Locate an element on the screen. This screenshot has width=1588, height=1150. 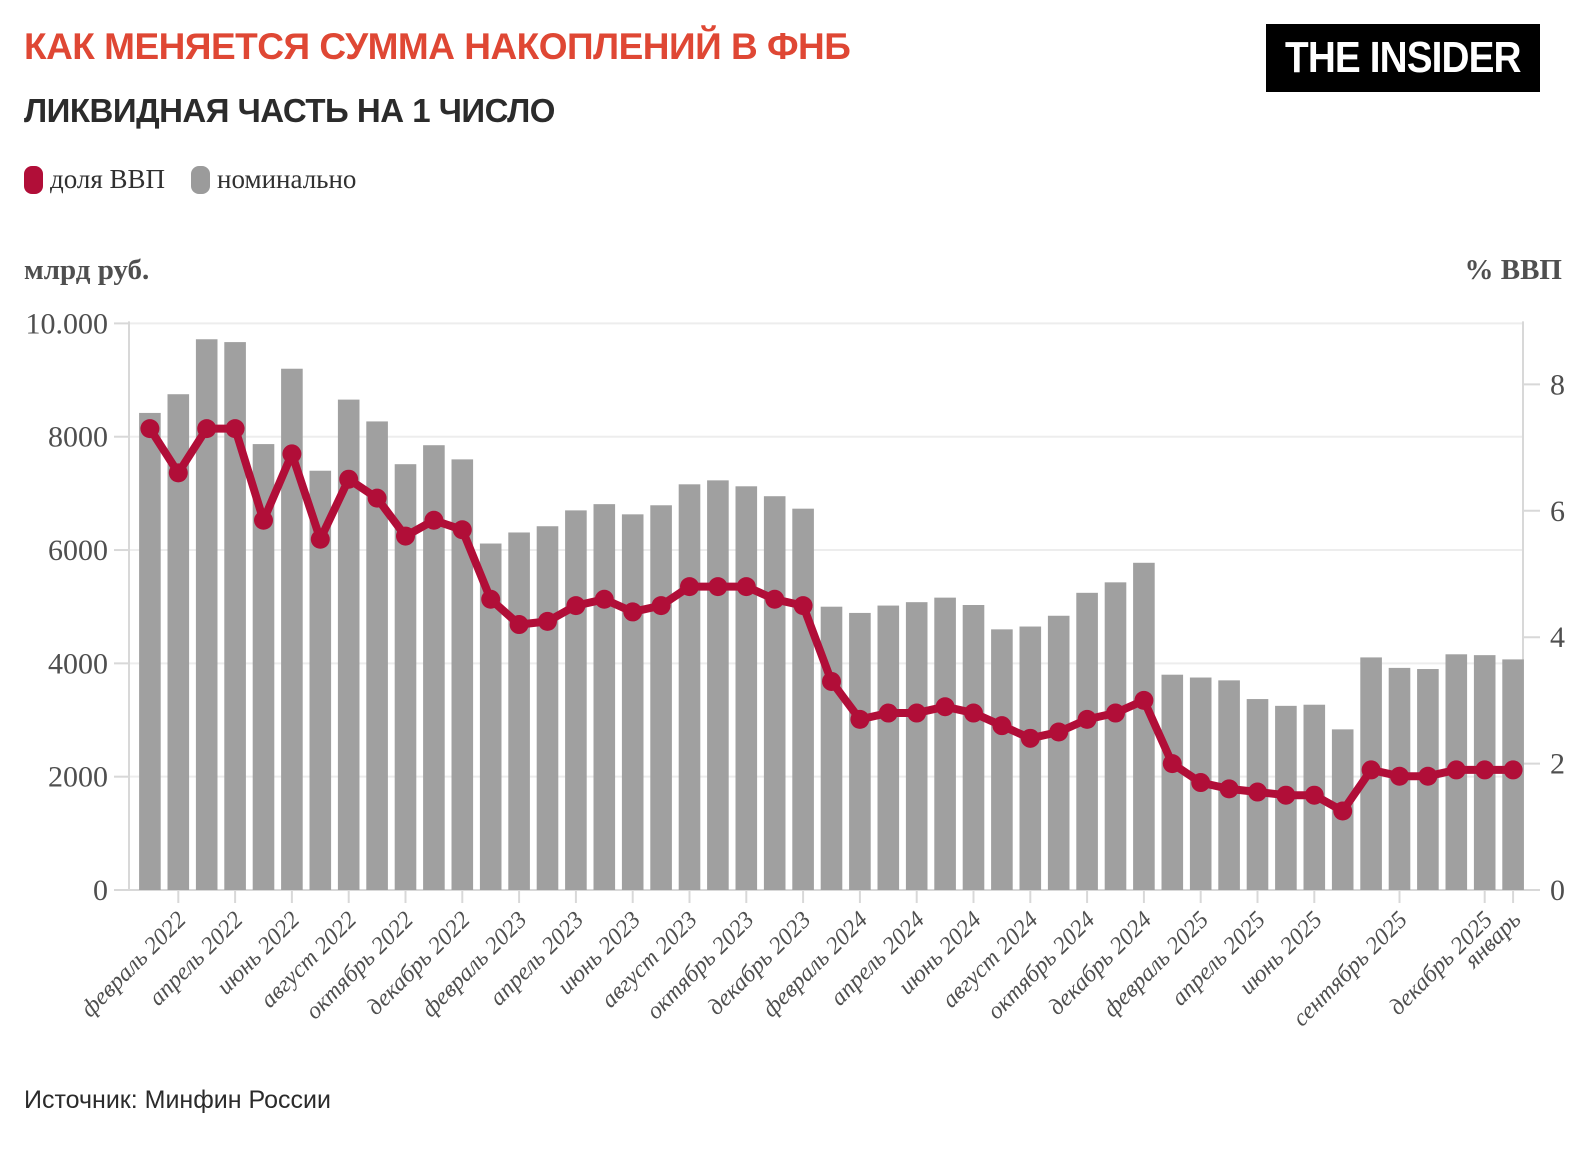
legend-item-gdp-share: доля ВВП is located at coordinates (94, 179).